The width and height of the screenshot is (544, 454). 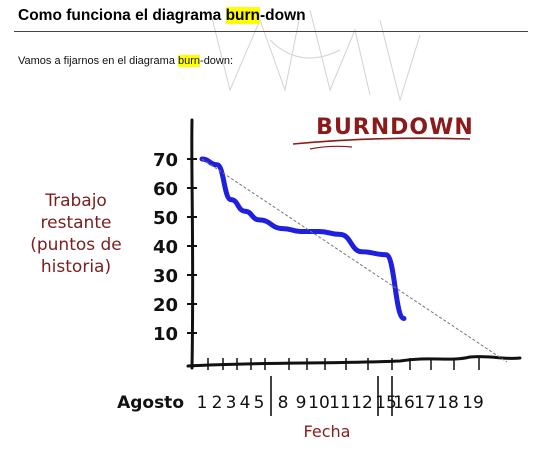 I want to click on page-heading: Como funciona el diagrama burn-down, so click(x=162, y=16).